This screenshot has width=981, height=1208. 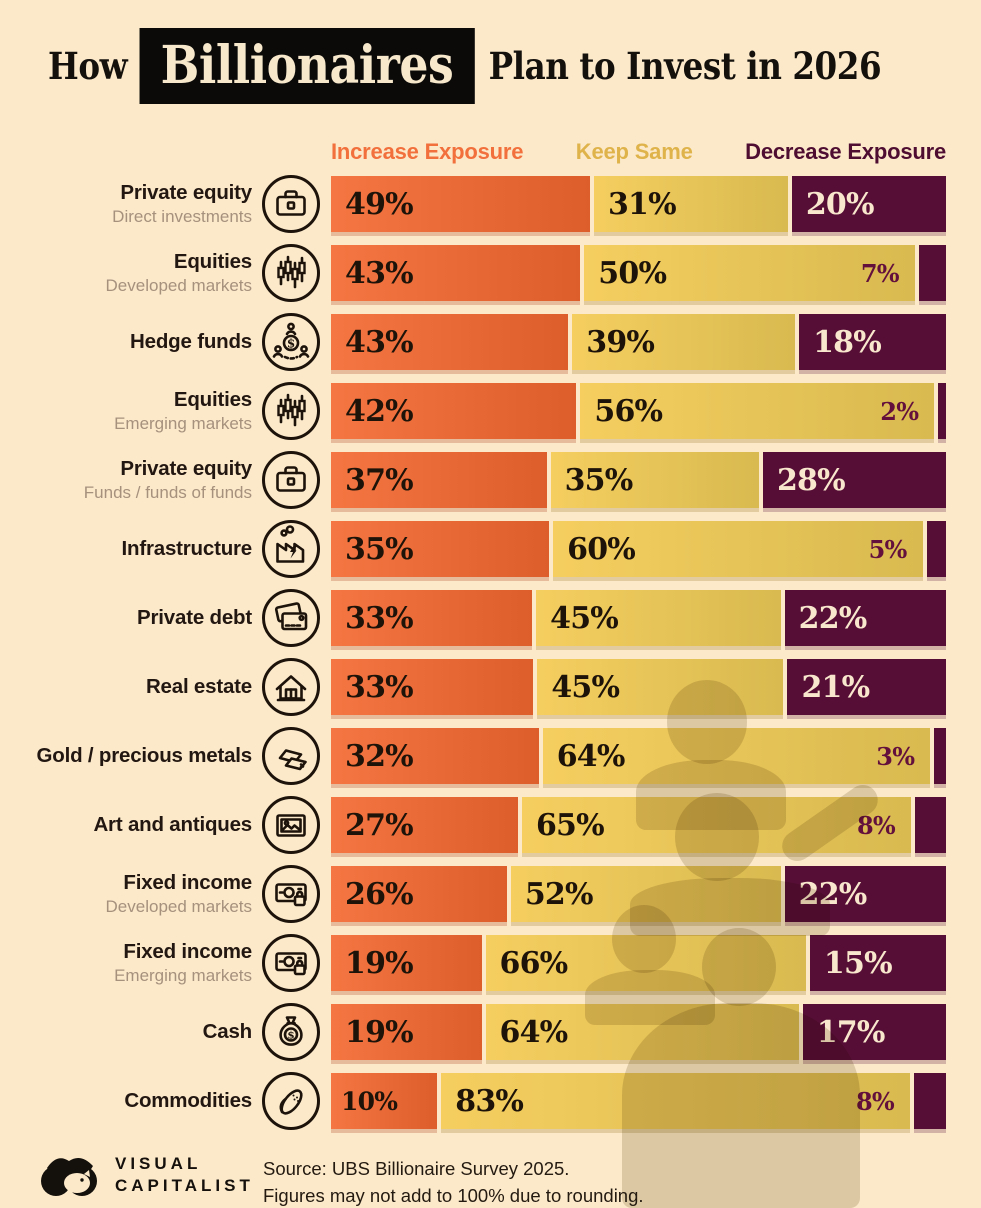 I want to click on decrease-exposure-segment: 21%, so click(x=866, y=687).